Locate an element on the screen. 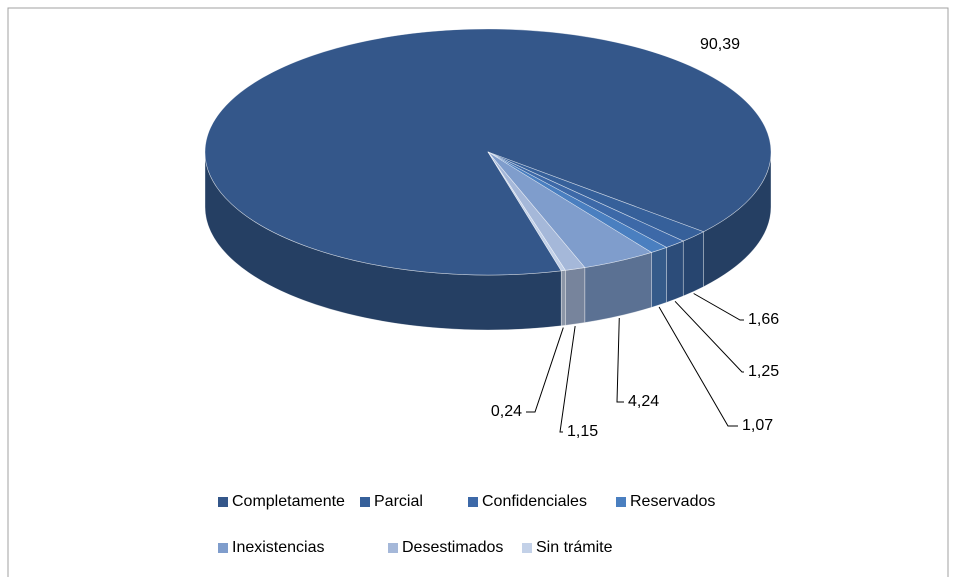 This screenshot has height=577, width=956. slice is located at coordinates (526, 211).